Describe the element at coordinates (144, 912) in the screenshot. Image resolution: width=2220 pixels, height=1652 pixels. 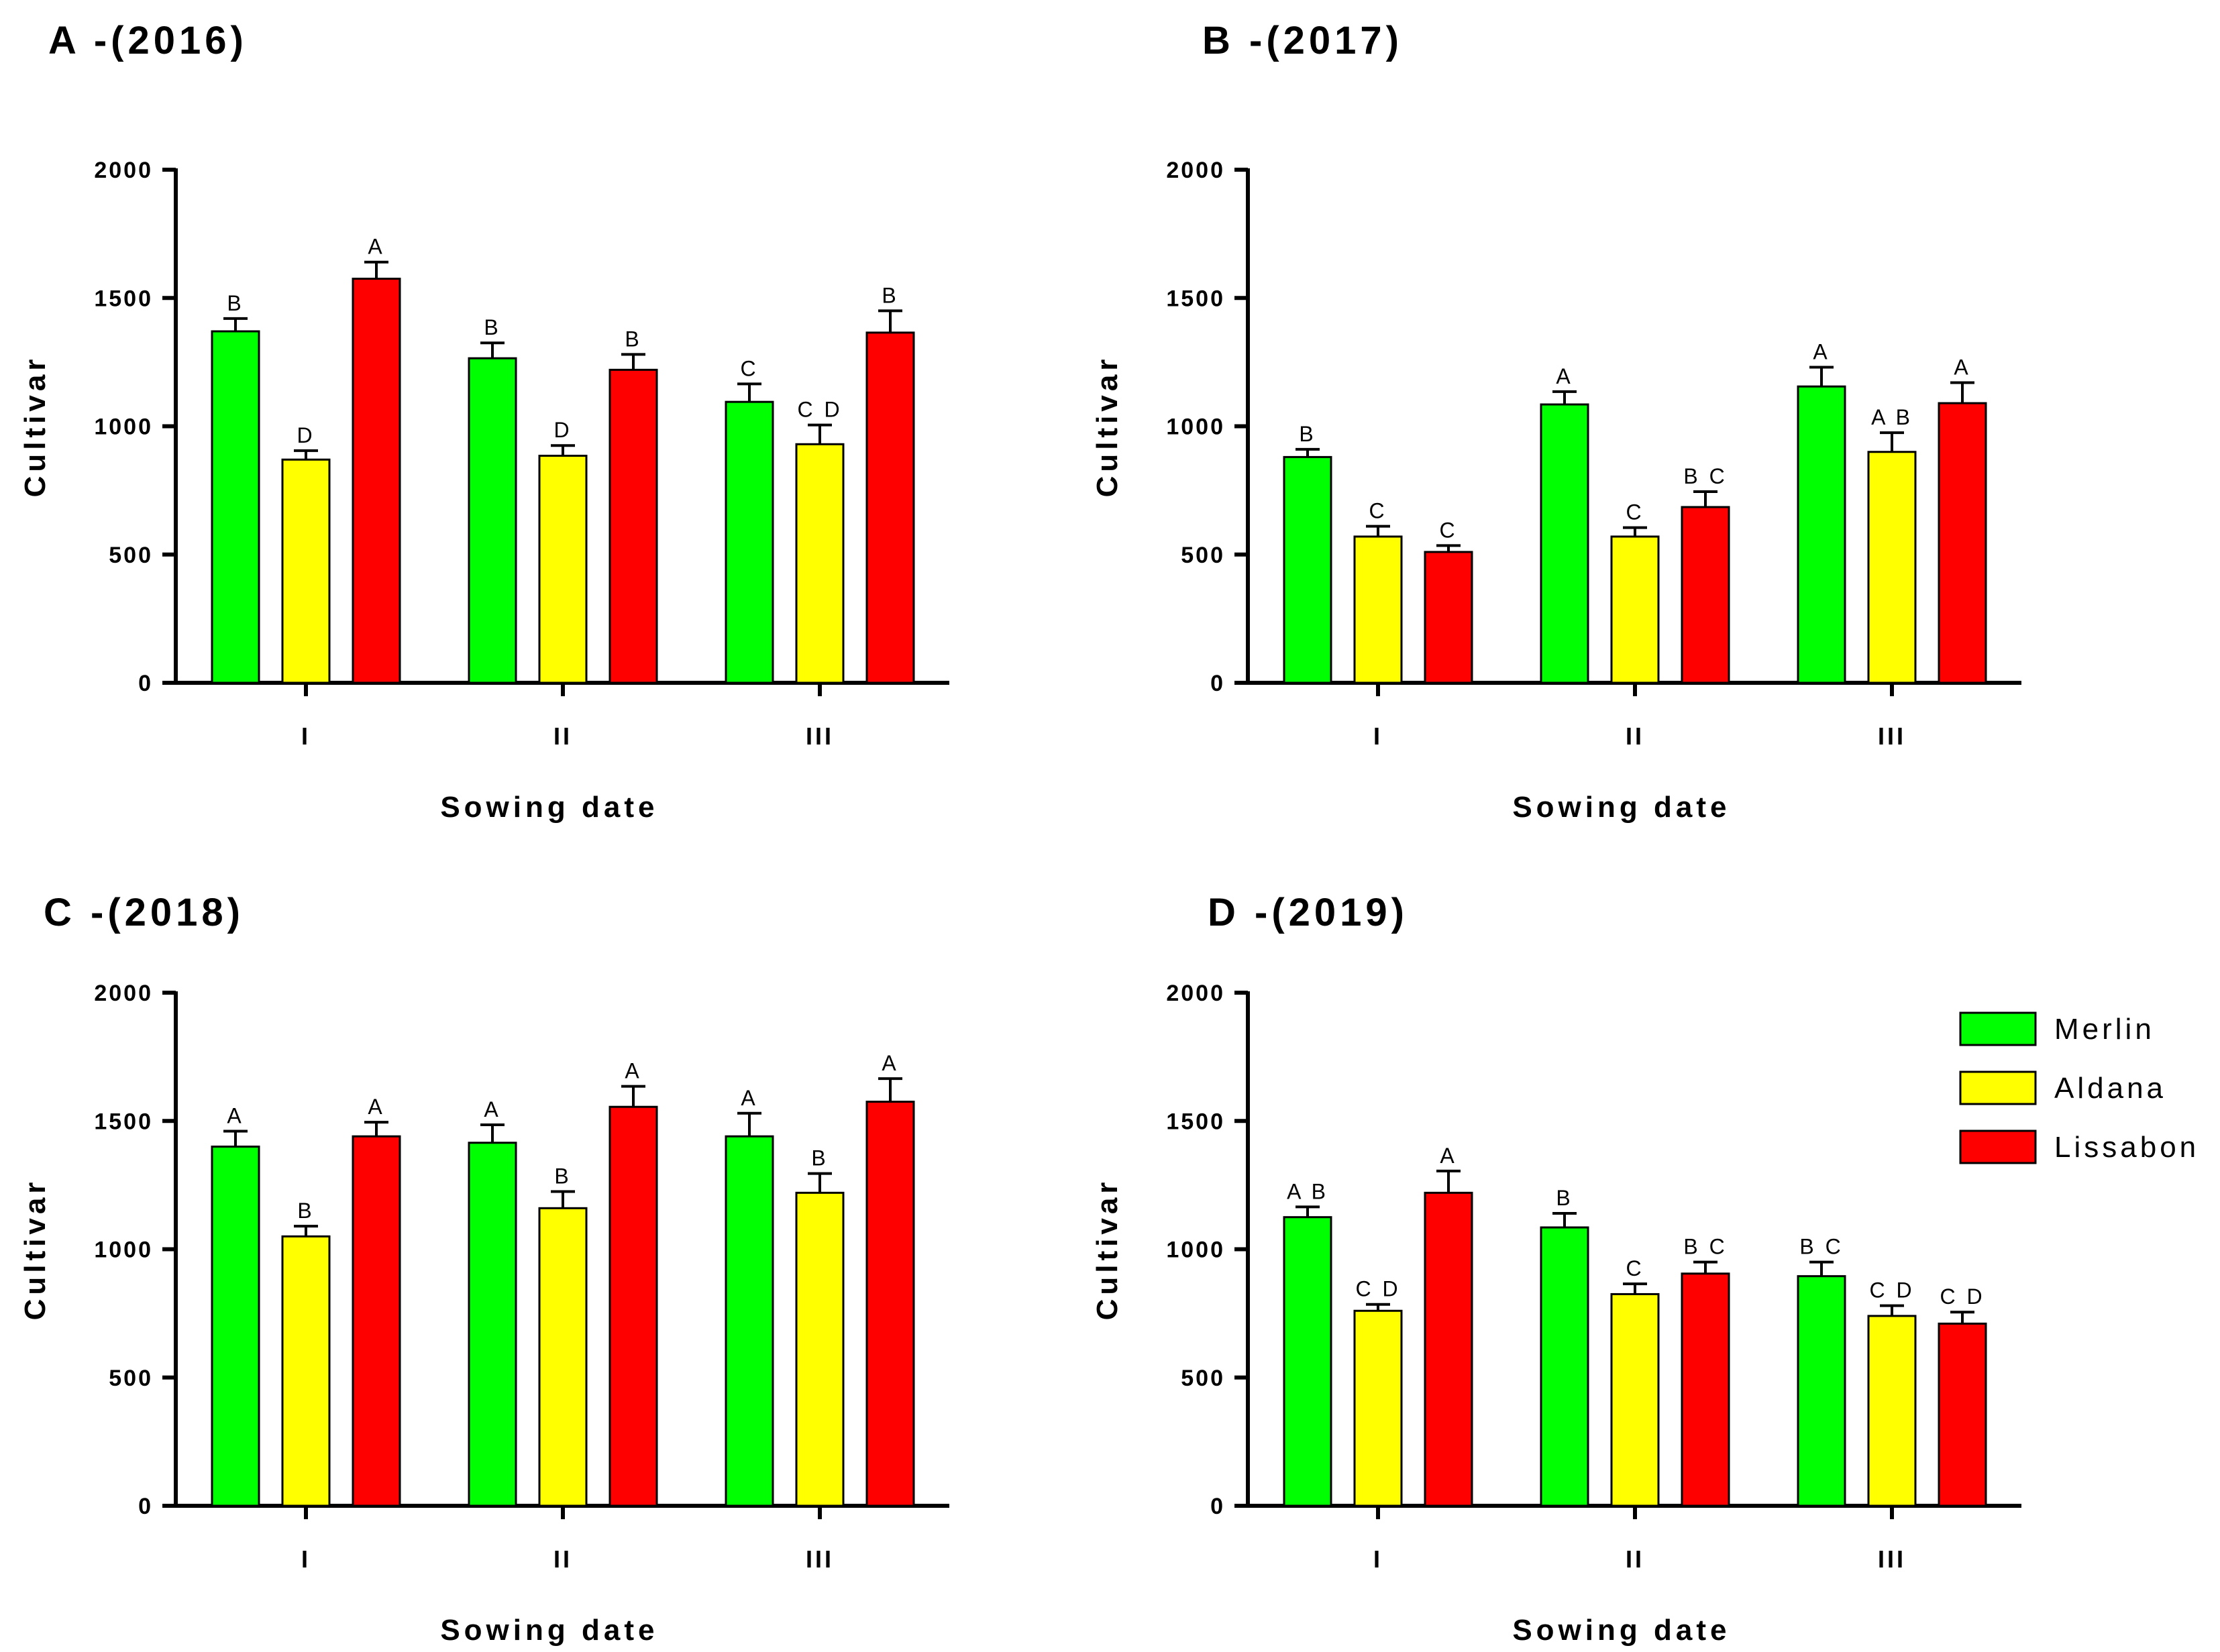
I see `panel-title: C -(2018)` at that location.